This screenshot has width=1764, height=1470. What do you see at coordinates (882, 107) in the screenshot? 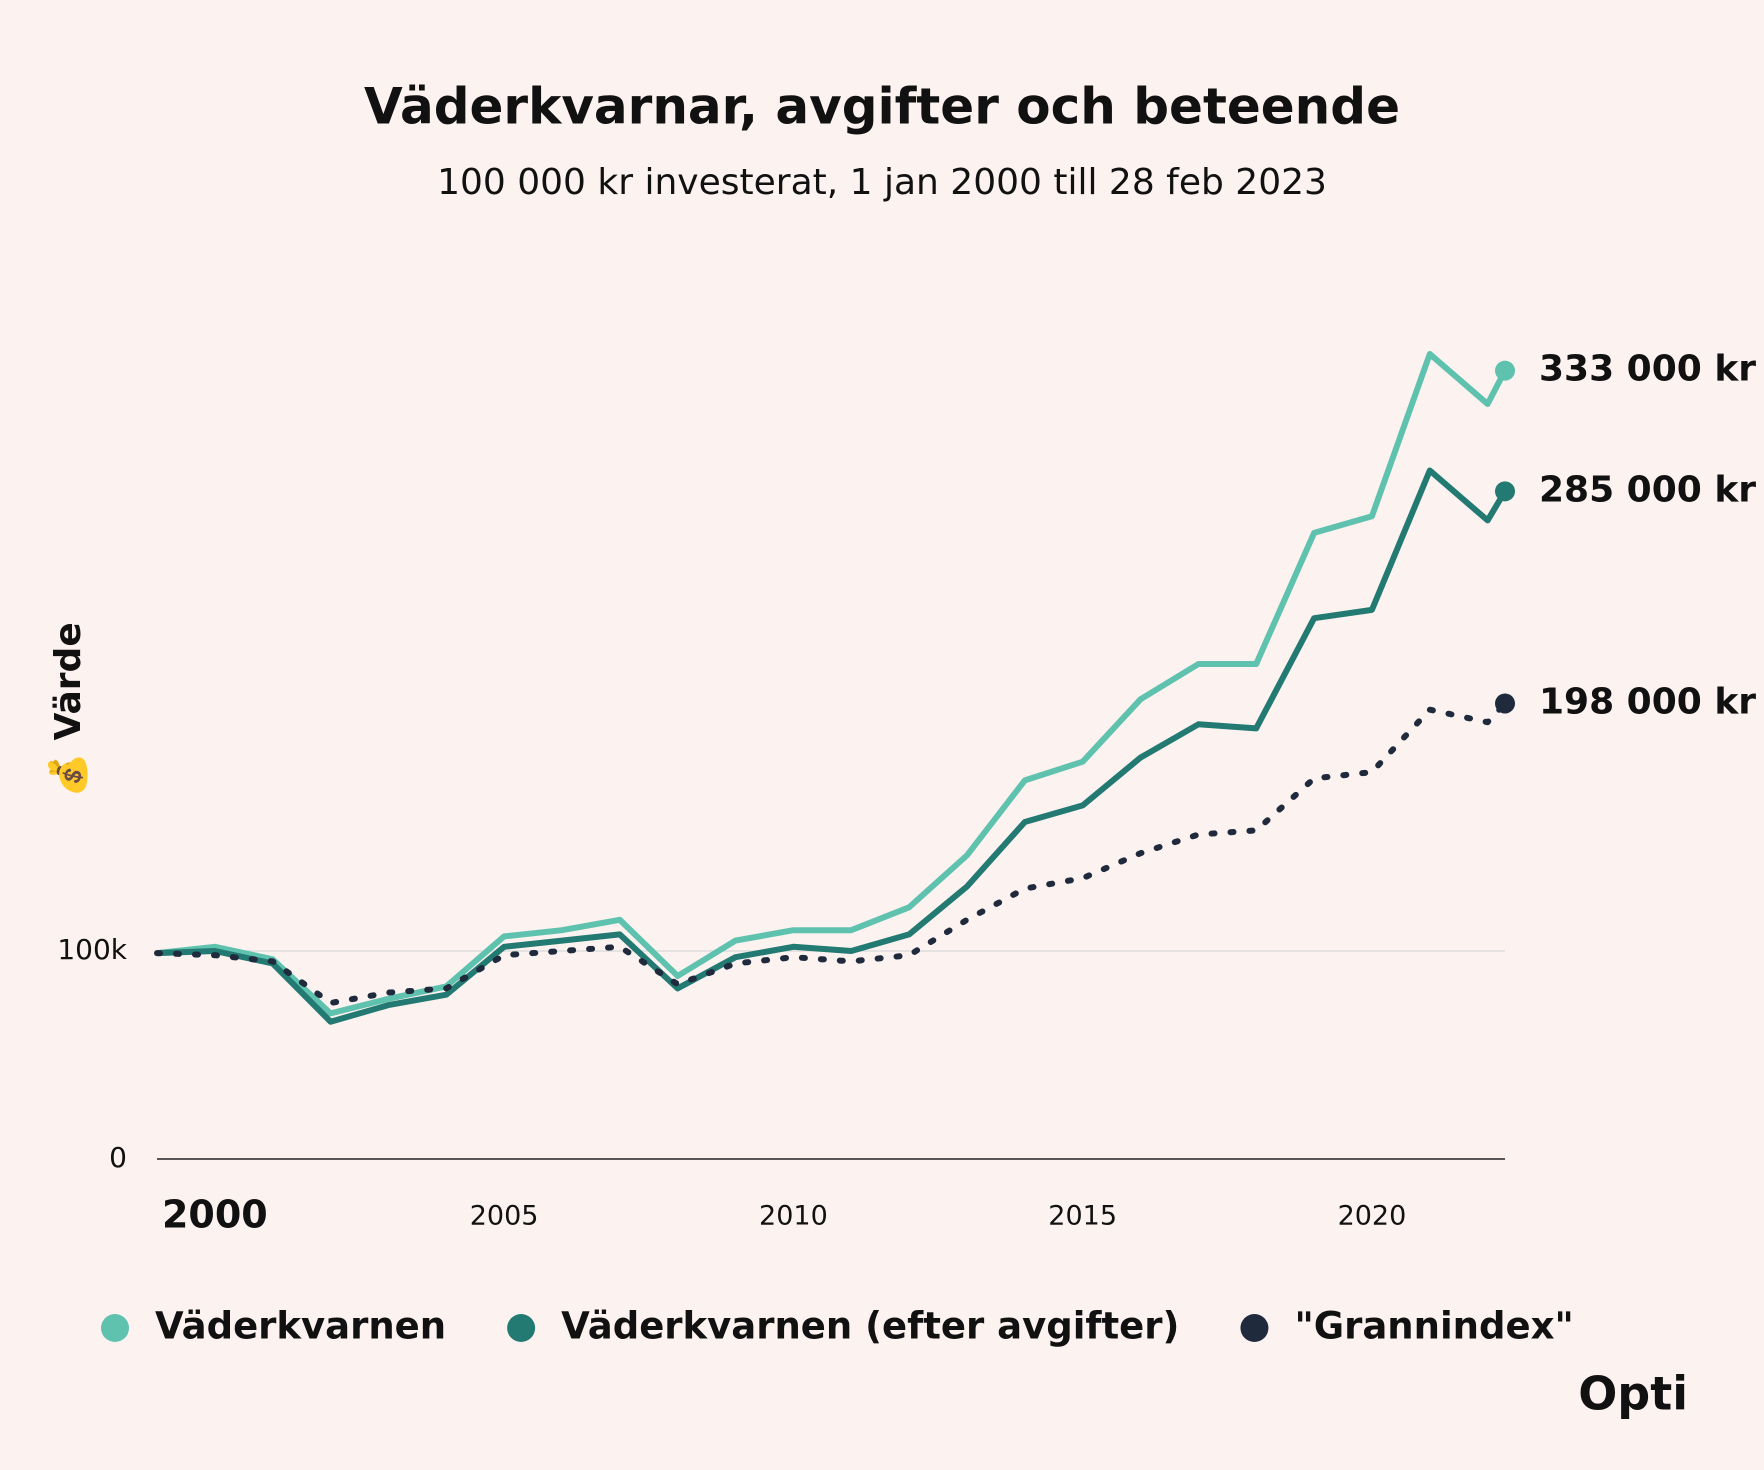
I see `chart-title: Väderkvarnar, avgifter och beteende` at bounding box center [882, 107].